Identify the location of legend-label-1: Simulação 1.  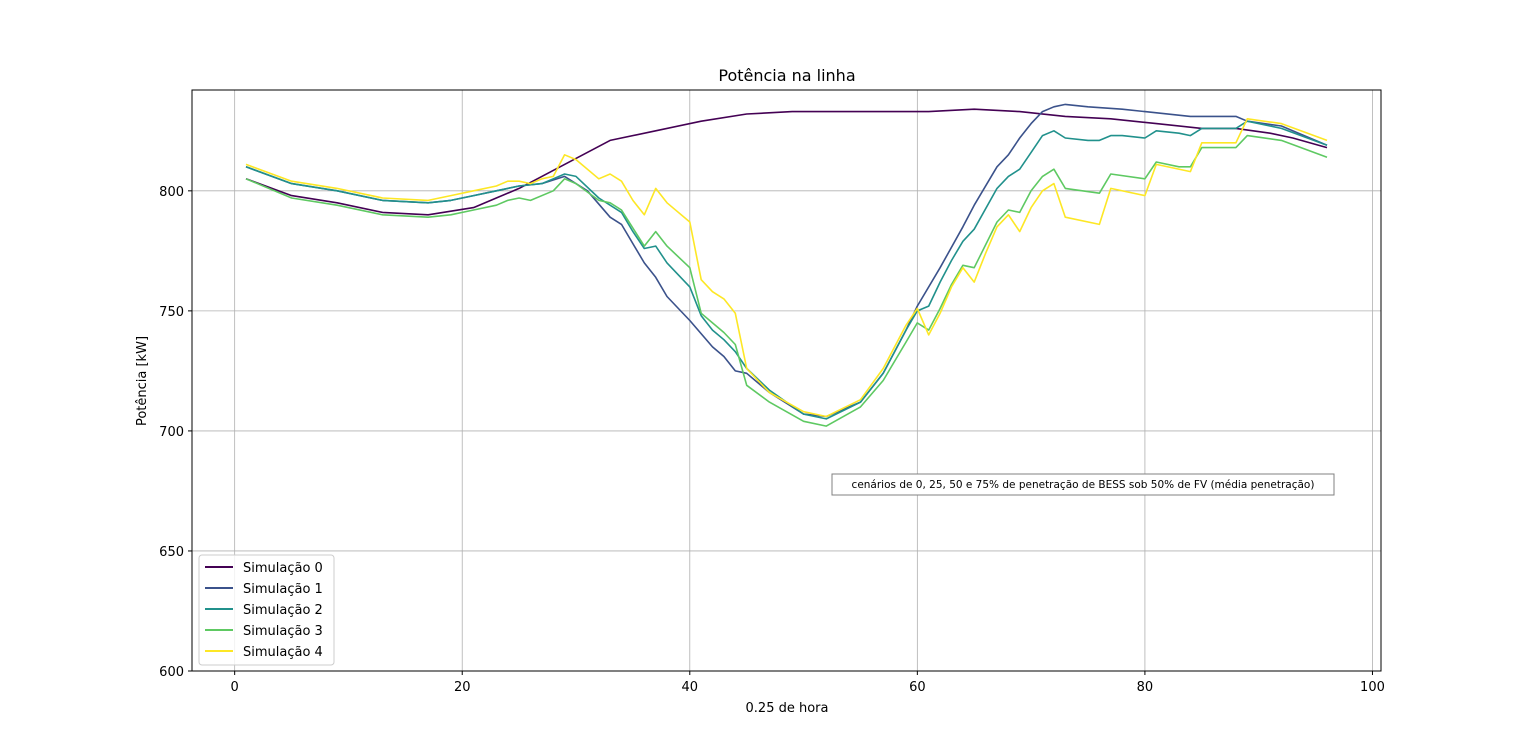
(283, 589).